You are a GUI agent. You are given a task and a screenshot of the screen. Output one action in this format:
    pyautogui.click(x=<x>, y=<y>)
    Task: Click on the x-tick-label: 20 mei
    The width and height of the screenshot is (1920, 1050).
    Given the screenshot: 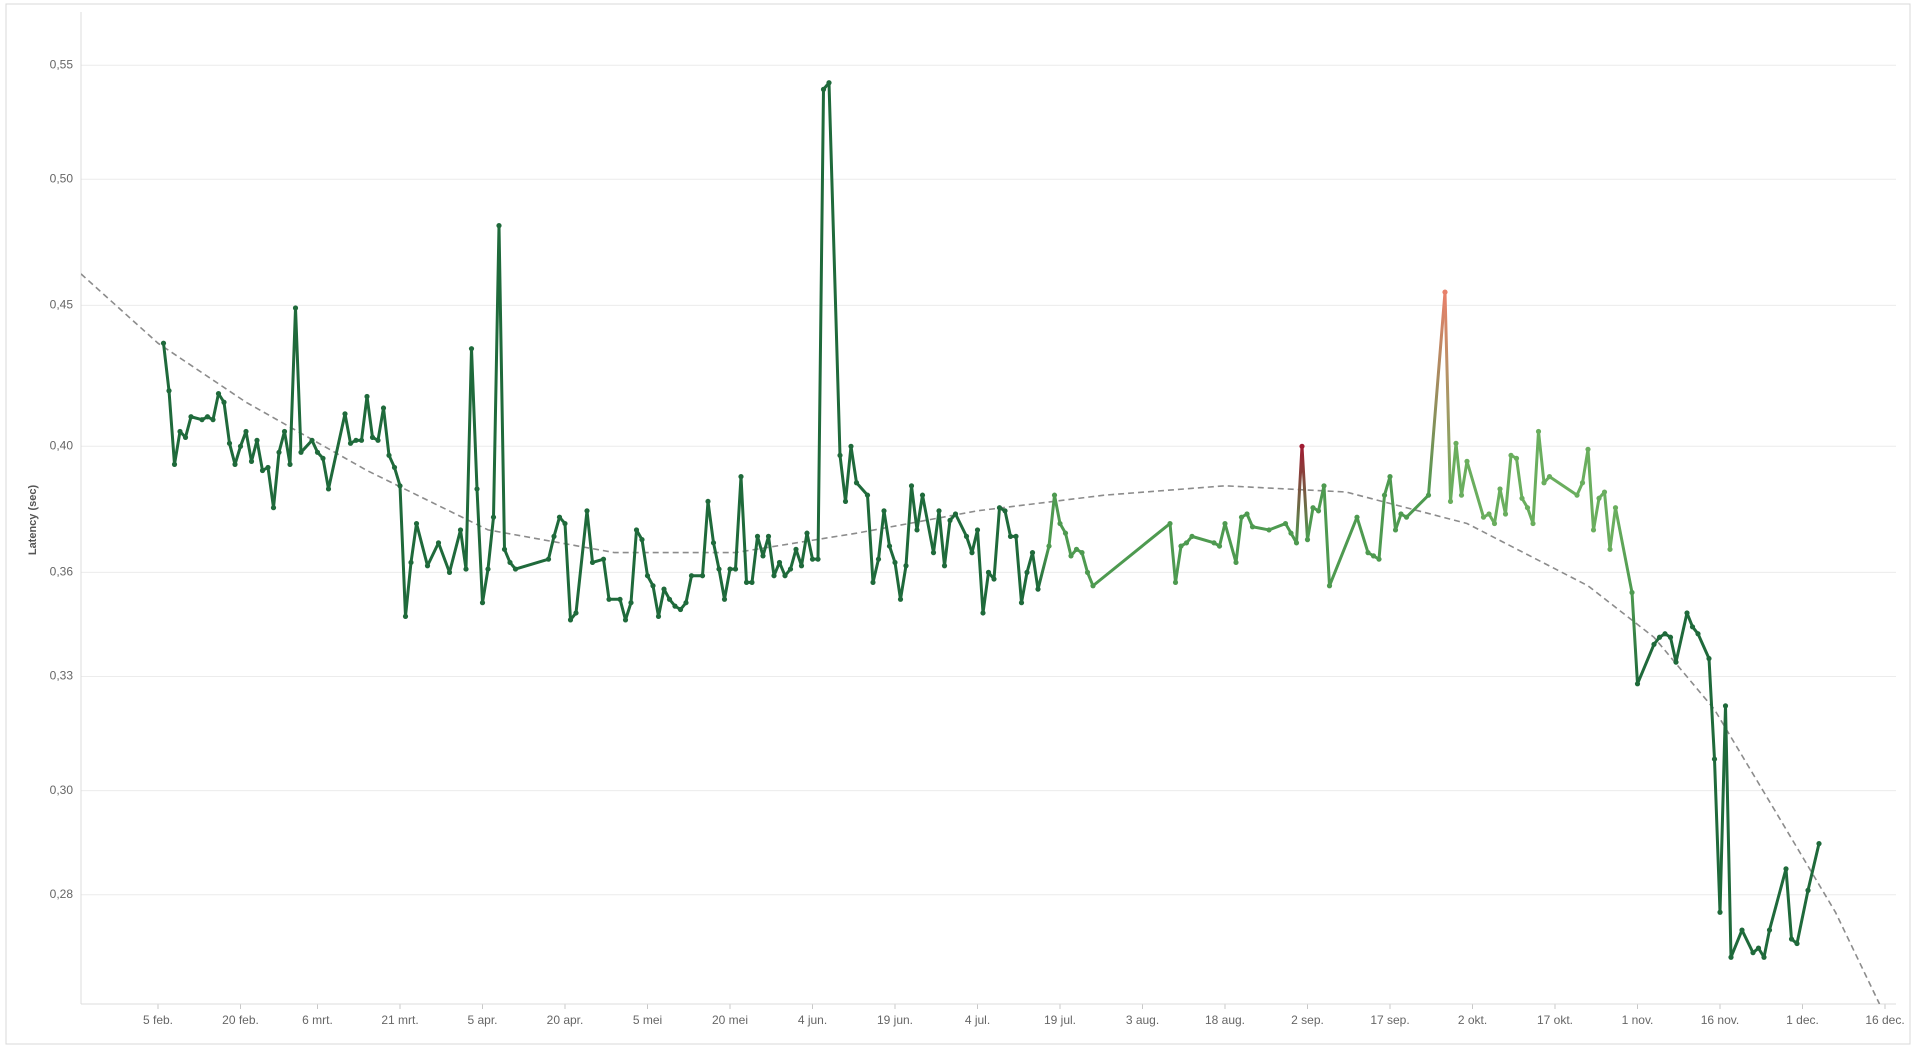 What is the action you would take?
    pyautogui.click(x=730, y=1020)
    